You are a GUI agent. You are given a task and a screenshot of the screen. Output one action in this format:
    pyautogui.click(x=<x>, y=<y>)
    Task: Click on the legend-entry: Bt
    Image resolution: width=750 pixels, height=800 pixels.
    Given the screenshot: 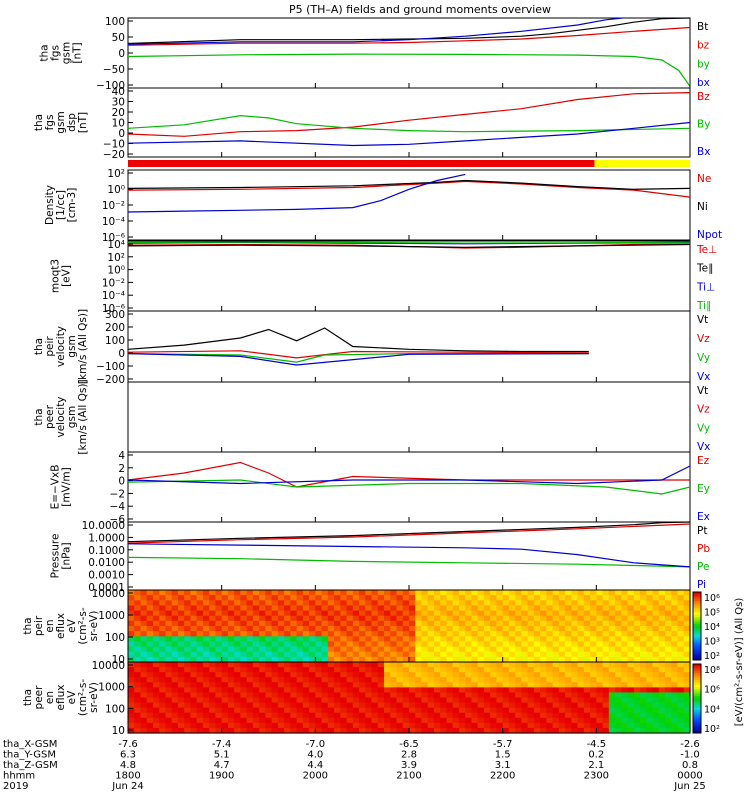 What is the action you would take?
    pyautogui.click(x=702, y=27)
    